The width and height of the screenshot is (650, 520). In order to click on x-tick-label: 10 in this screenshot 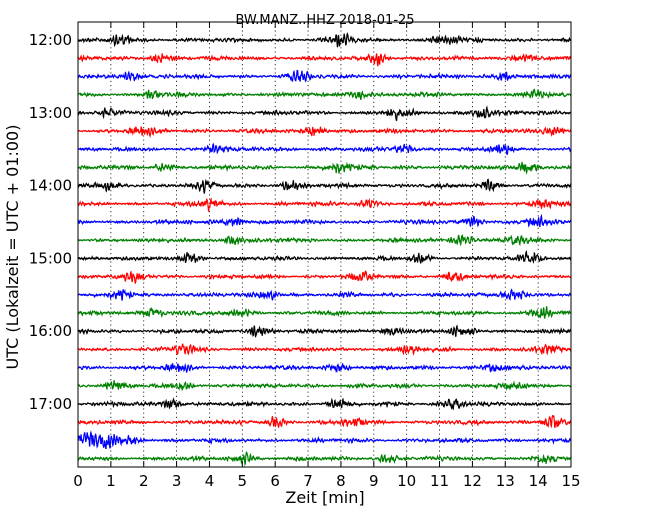, I will do `click(406, 481)`.